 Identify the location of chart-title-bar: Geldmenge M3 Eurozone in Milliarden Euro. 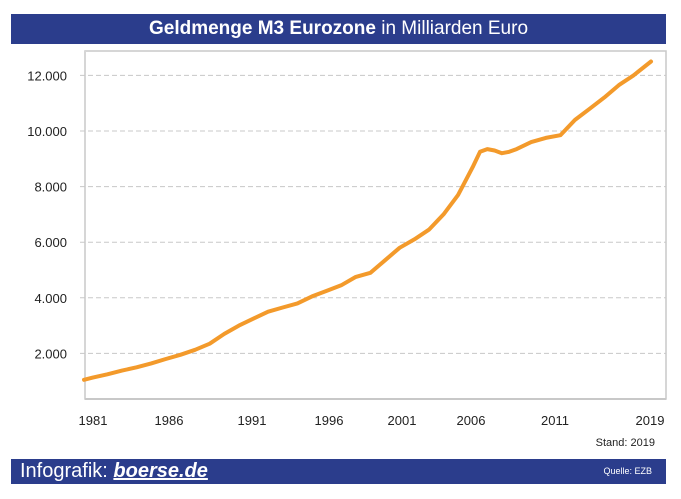
(338, 29).